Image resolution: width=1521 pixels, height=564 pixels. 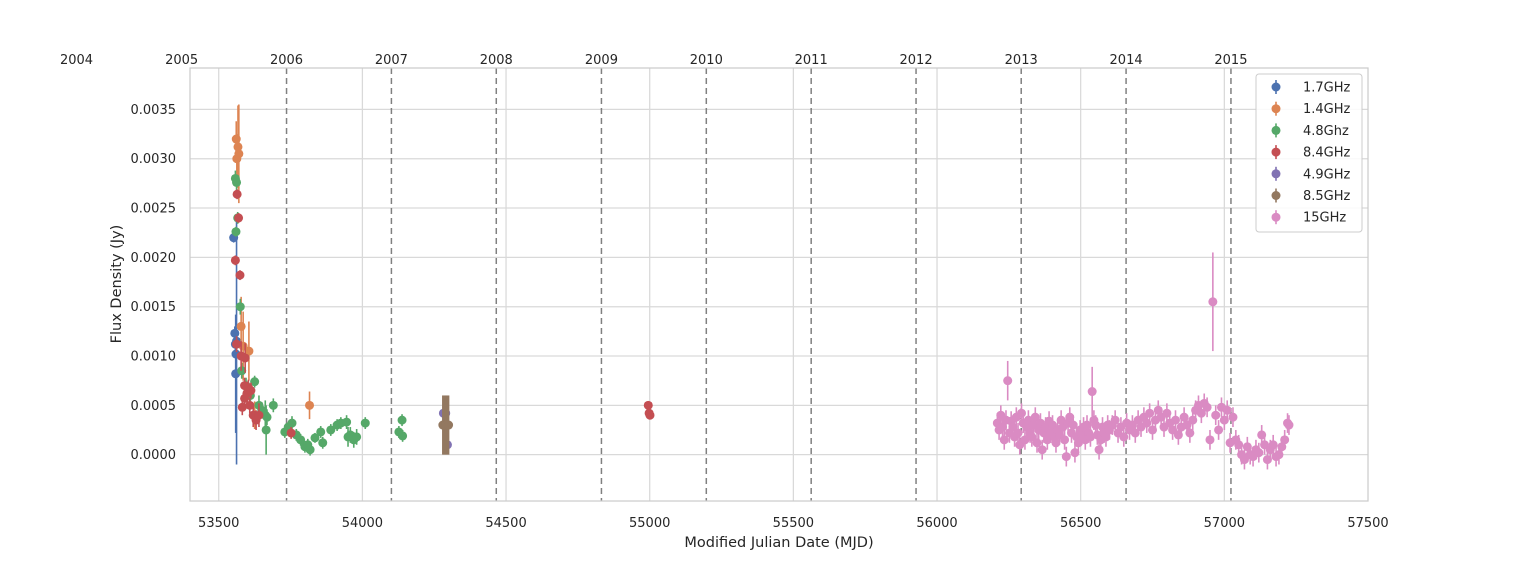 What do you see at coordinates (117, 284) in the screenshot?
I see `y-axis-label: Flux Density (Jy)` at bounding box center [117, 284].